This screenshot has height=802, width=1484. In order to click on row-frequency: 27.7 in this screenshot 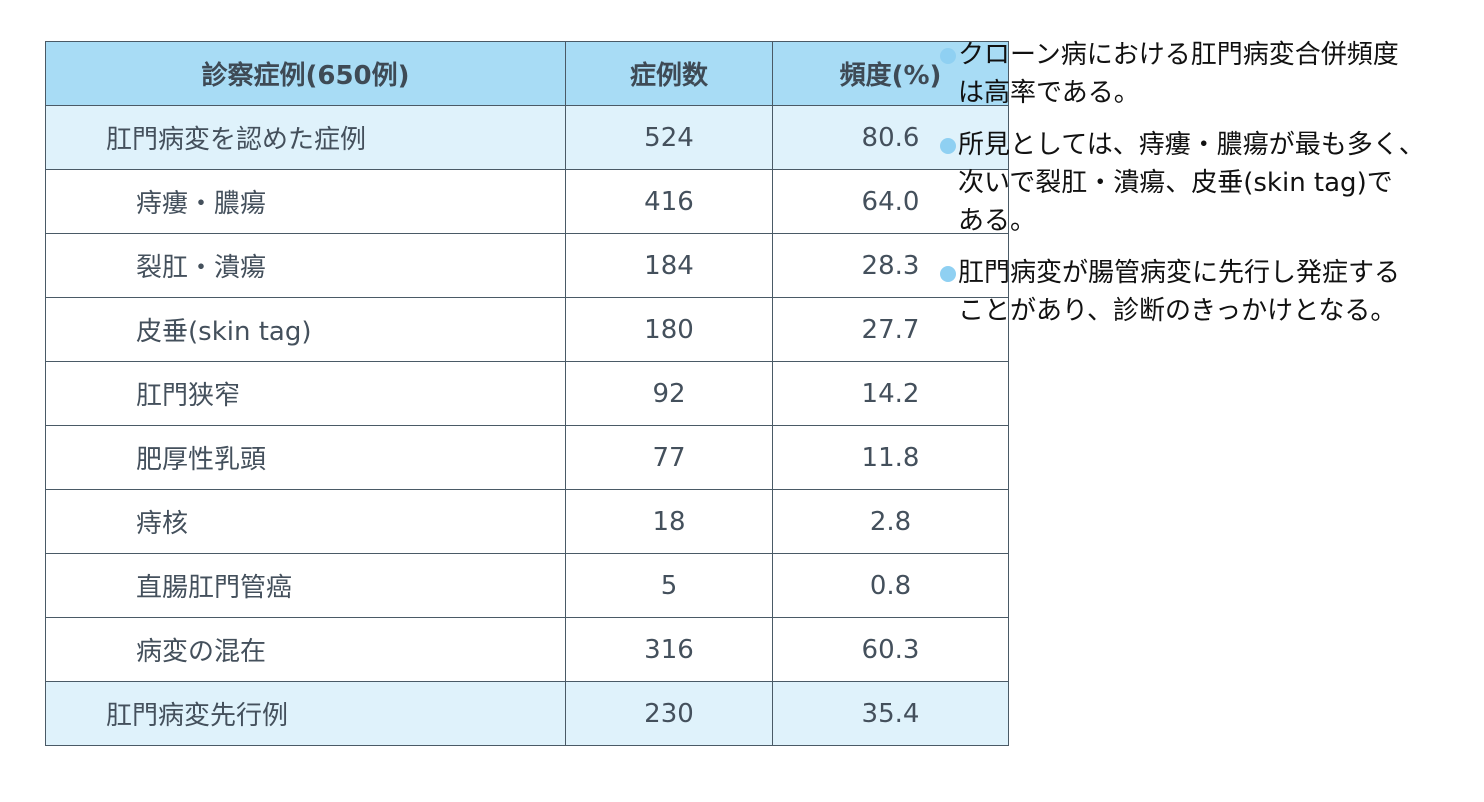, I will do `click(890, 329)`.